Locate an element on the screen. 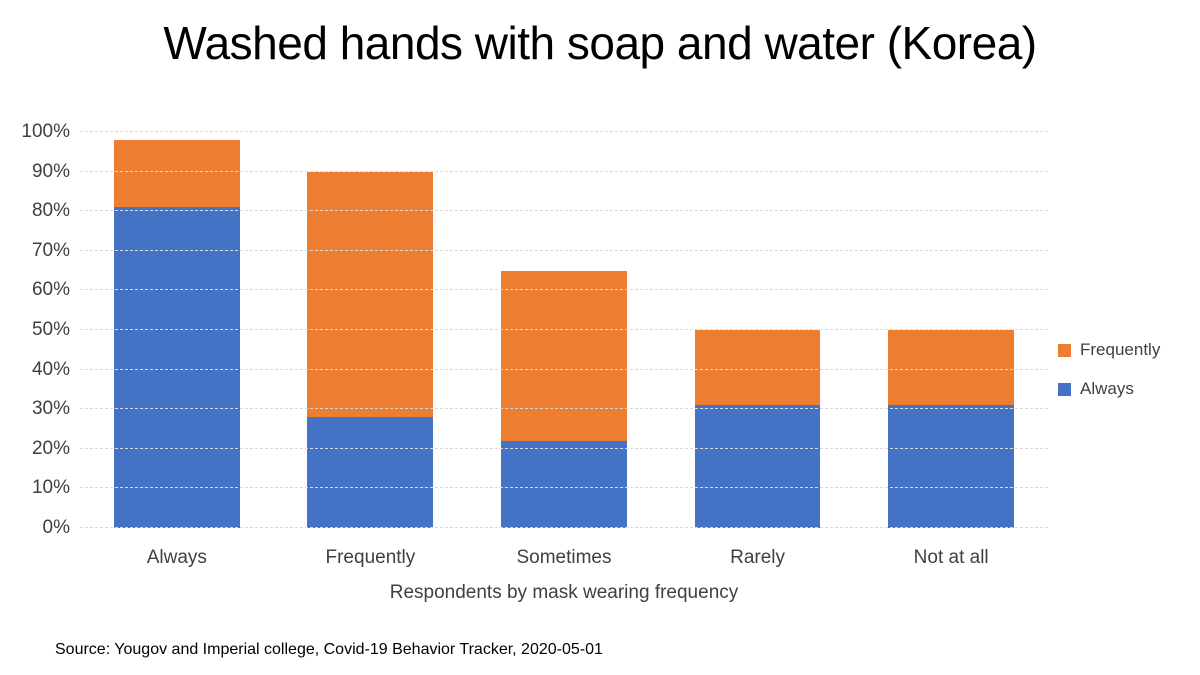 The width and height of the screenshot is (1200, 675). bar-frequently is located at coordinates (370, 349).